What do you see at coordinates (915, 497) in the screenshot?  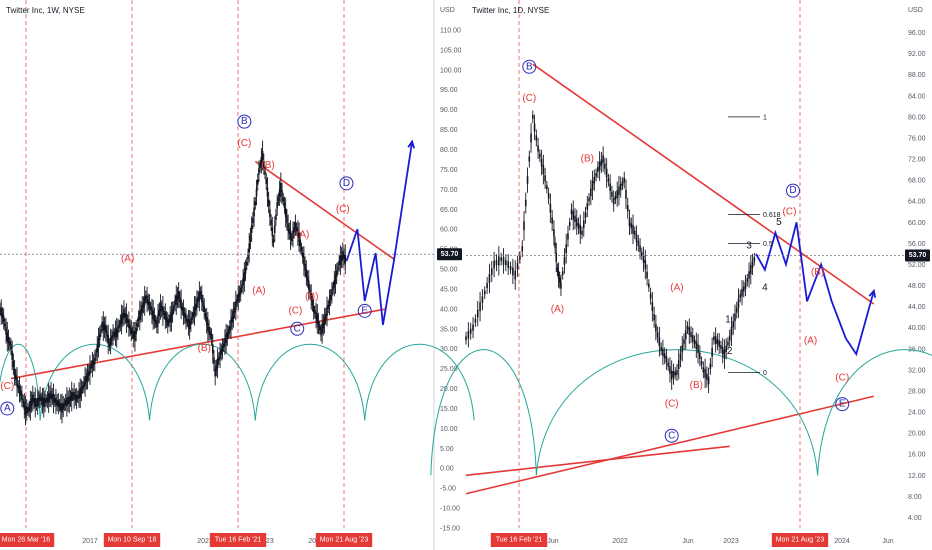 I see `y-tick-label: 8.00` at bounding box center [915, 497].